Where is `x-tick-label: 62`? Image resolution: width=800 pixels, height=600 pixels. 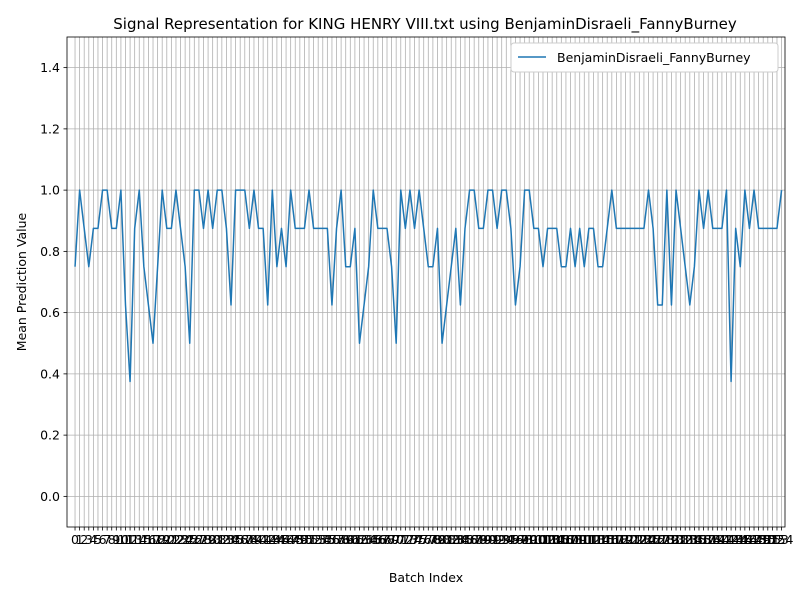
x-tick-label: 62 is located at coordinates (360, 539).